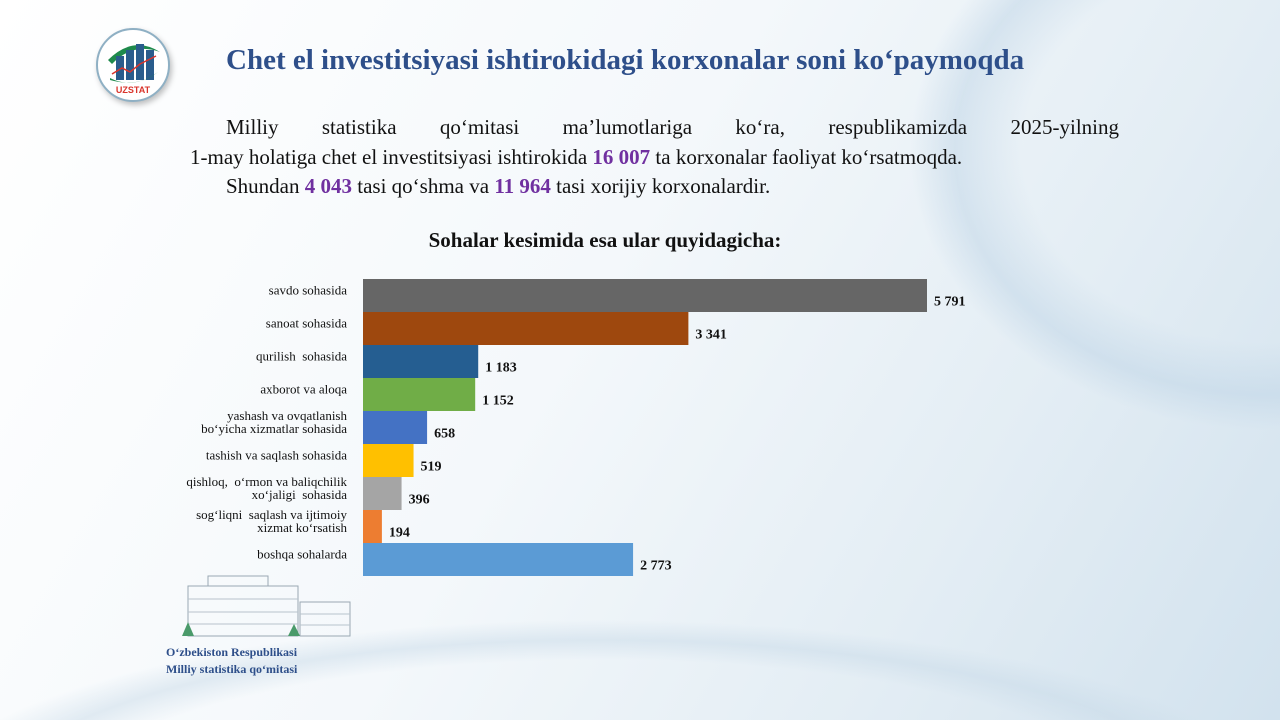  I want to click on data-label: 658, so click(444, 434).